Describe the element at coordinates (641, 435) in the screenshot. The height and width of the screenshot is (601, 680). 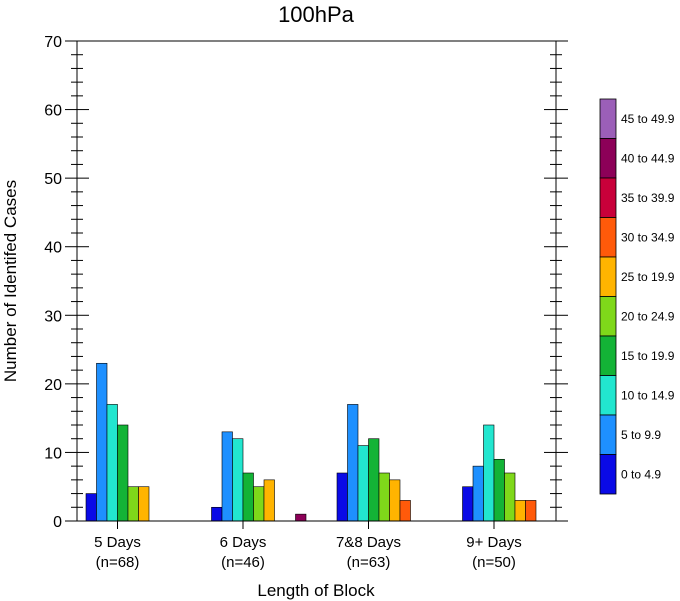
I see `legend-label: 5 to 9.9` at that location.